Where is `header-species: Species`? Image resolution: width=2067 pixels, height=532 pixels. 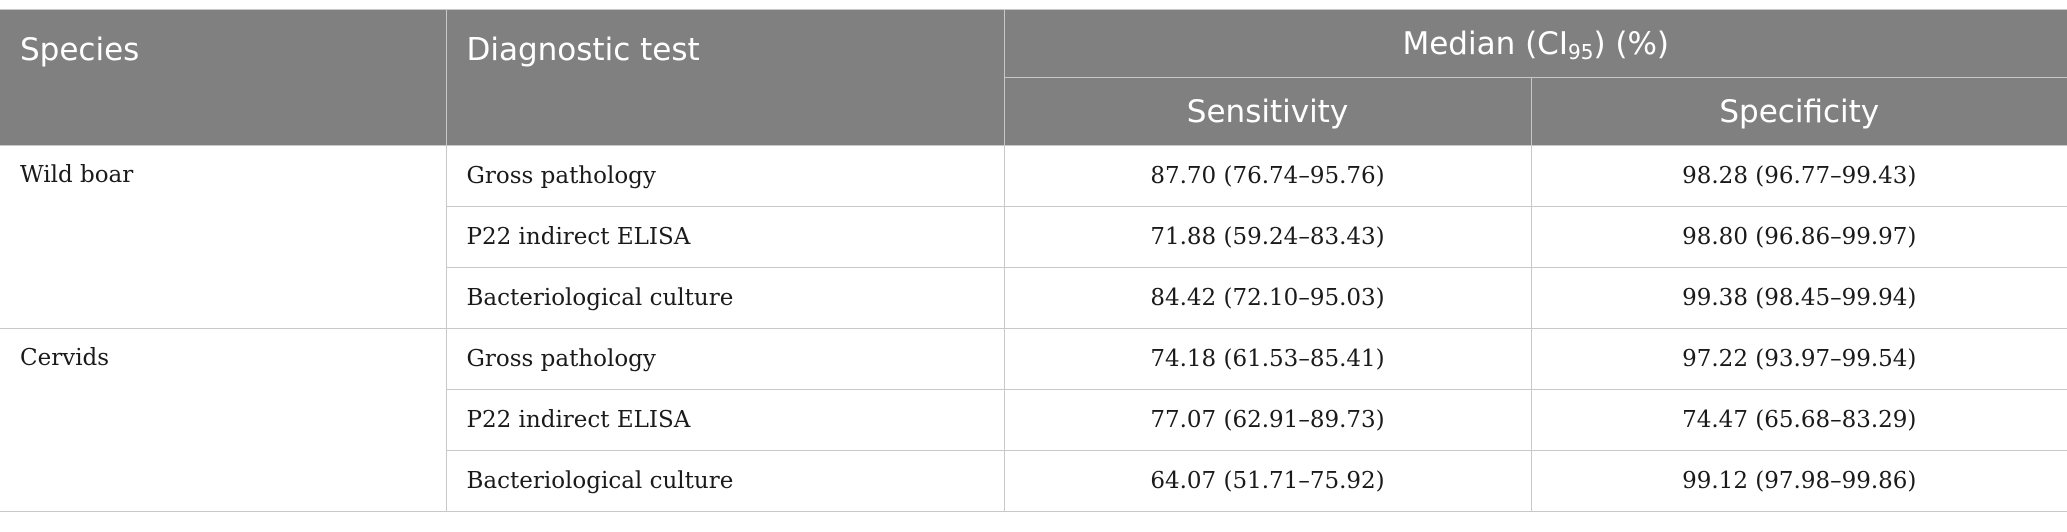 header-species: Species is located at coordinates (223, 77).